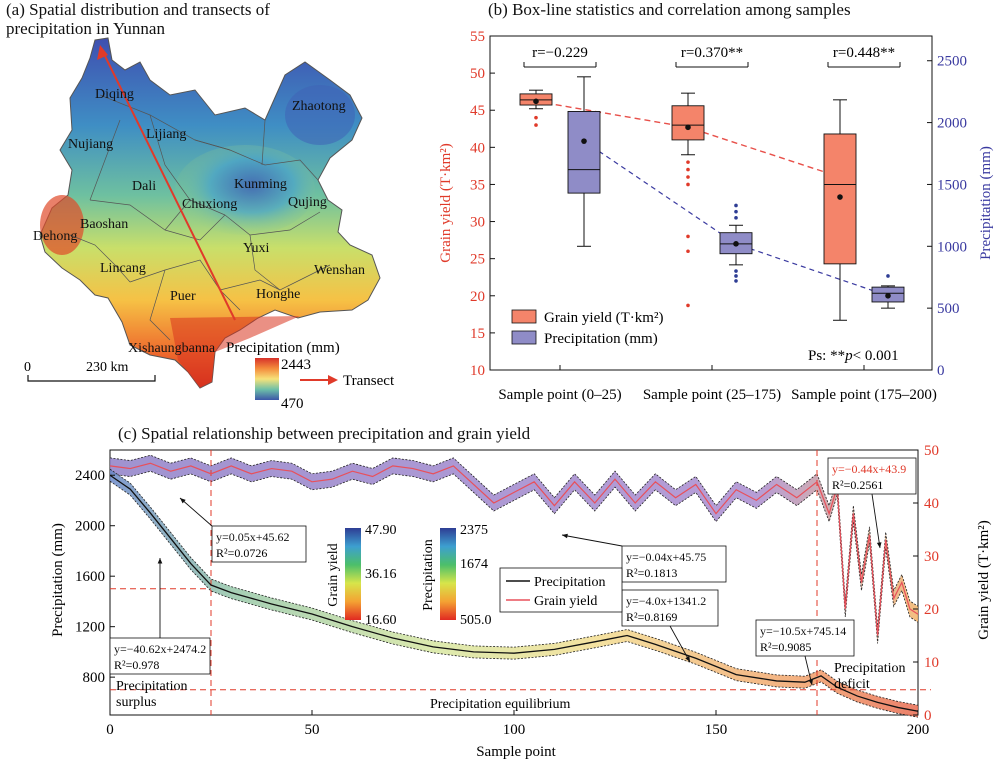  What do you see at coordinates (107, 367) in the screenshot?
I see `scale-distance-label: 230 km` at bounding box center [107, 367].